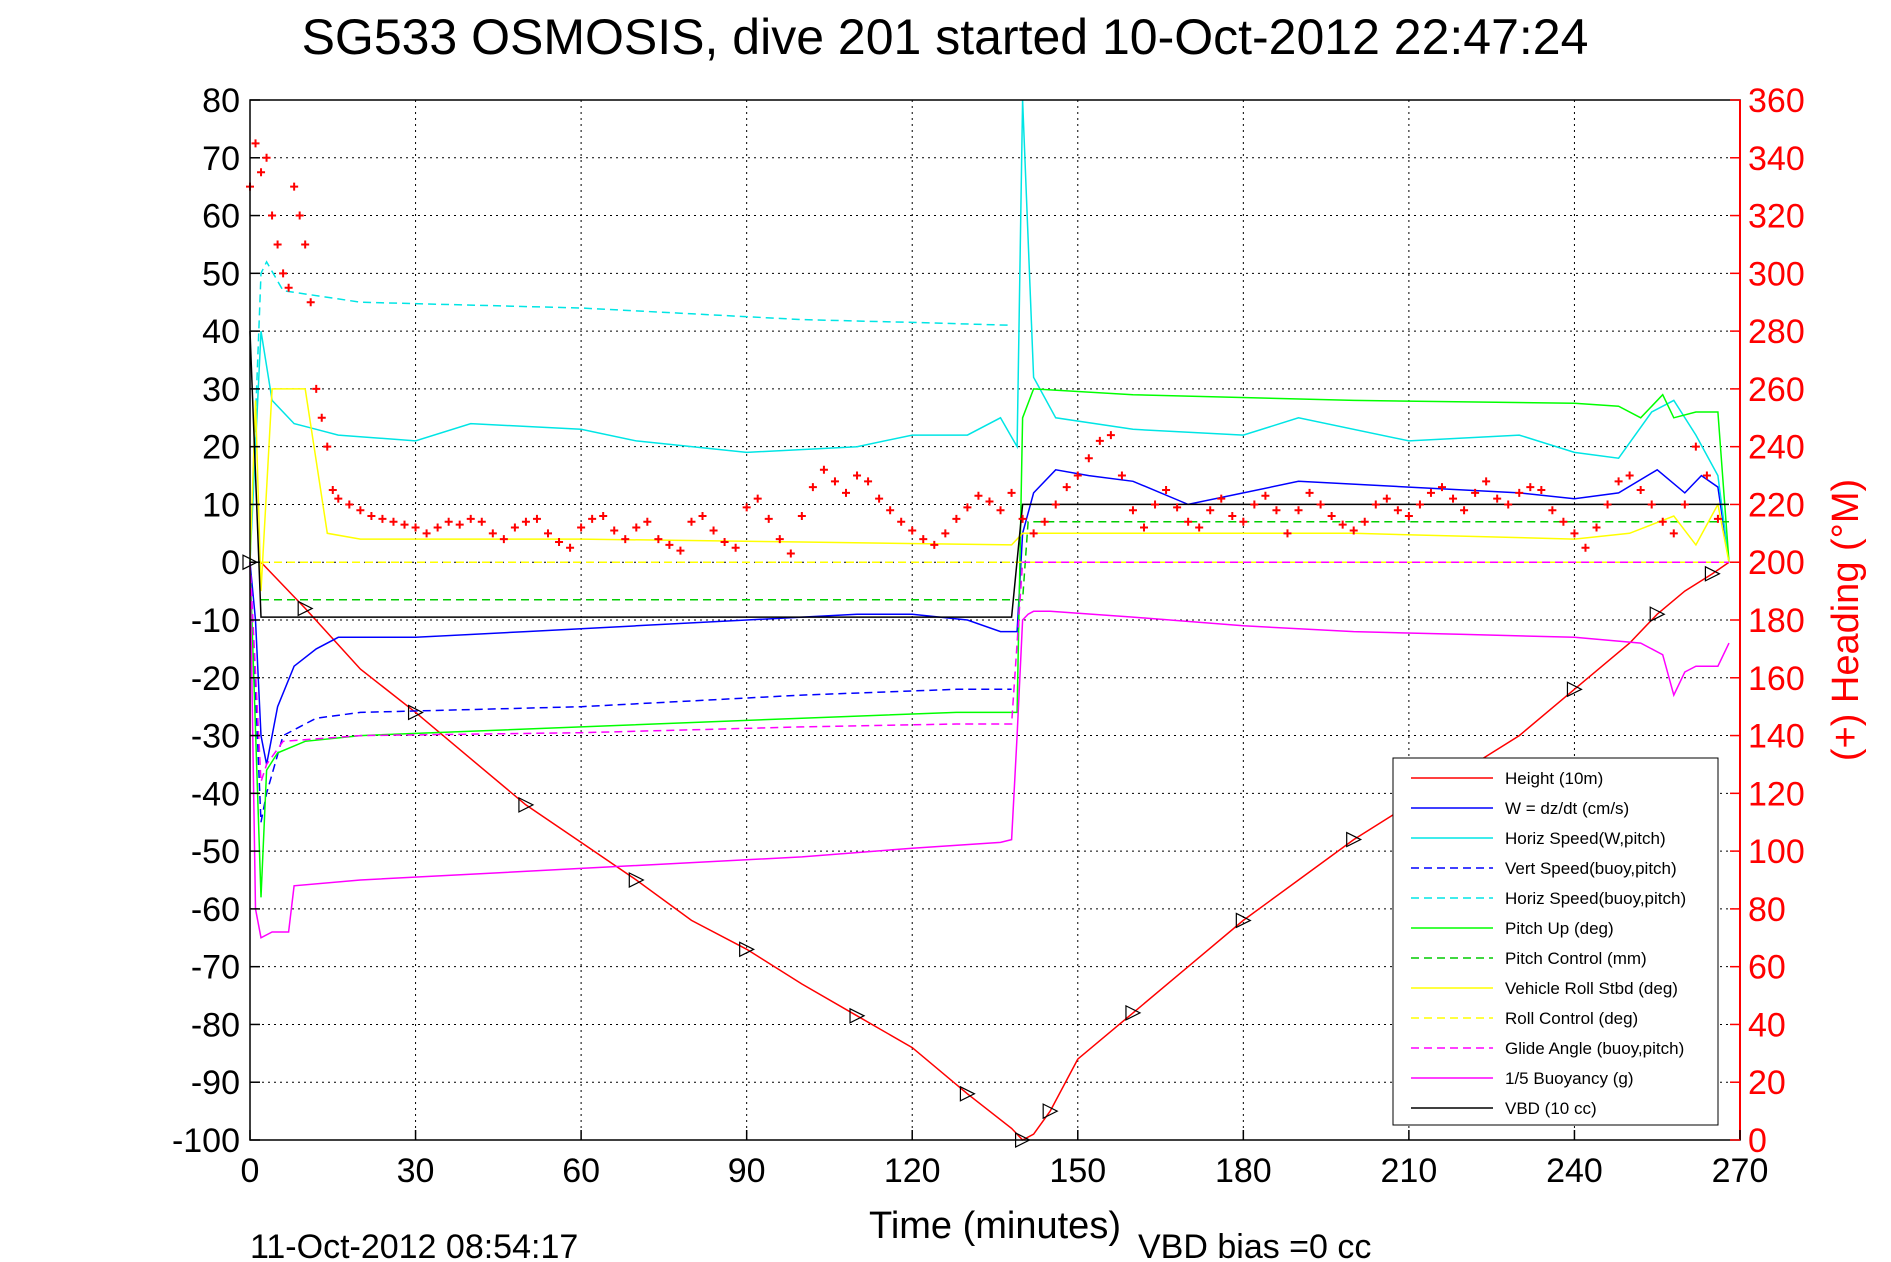 This screenshot has height=1262, width=1891. What do you see at coordinates (1594, 1048) in the screenshot?
I see `legend-label: Glide Angle (buoy,pitch)` at bounding box center [1594, 1048].